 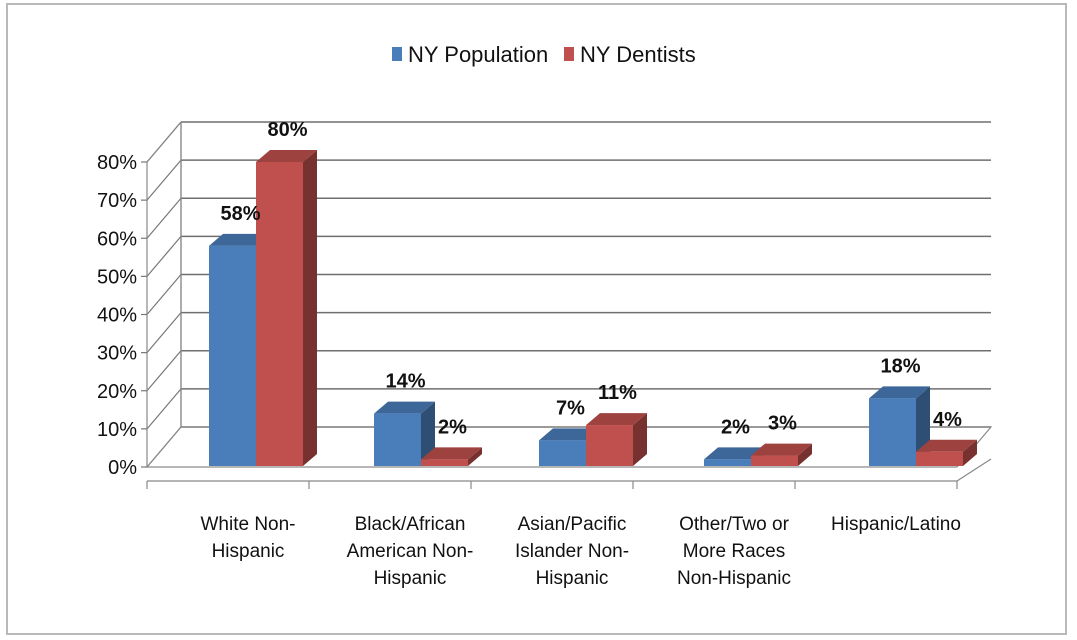 I want to click on category-label: Black/African American Non-Hispanic, so click(x=410, y=551).